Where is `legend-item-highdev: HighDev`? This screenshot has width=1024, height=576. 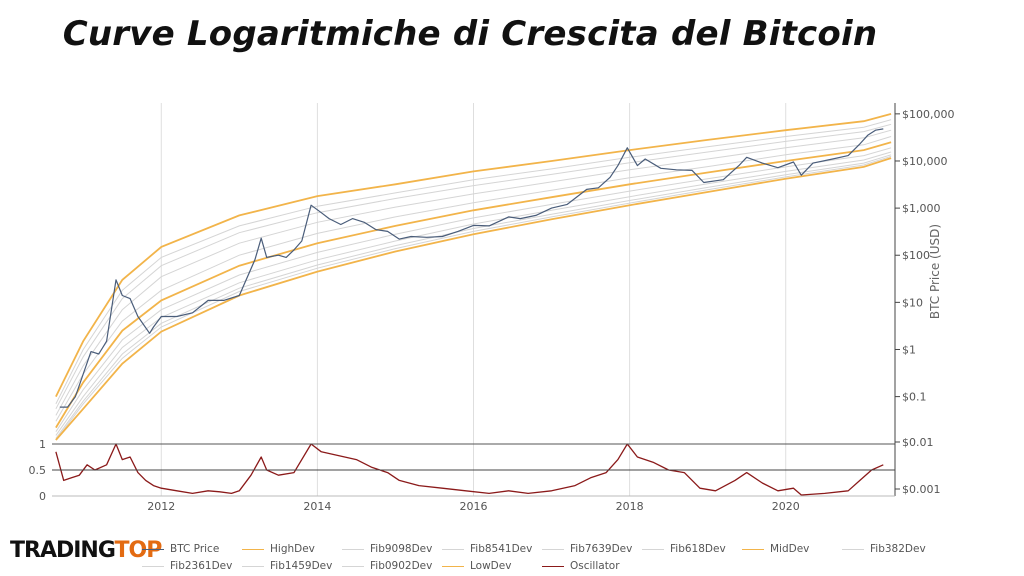 legend-item-highdev: HighDev is located at coordinates (278, 549).